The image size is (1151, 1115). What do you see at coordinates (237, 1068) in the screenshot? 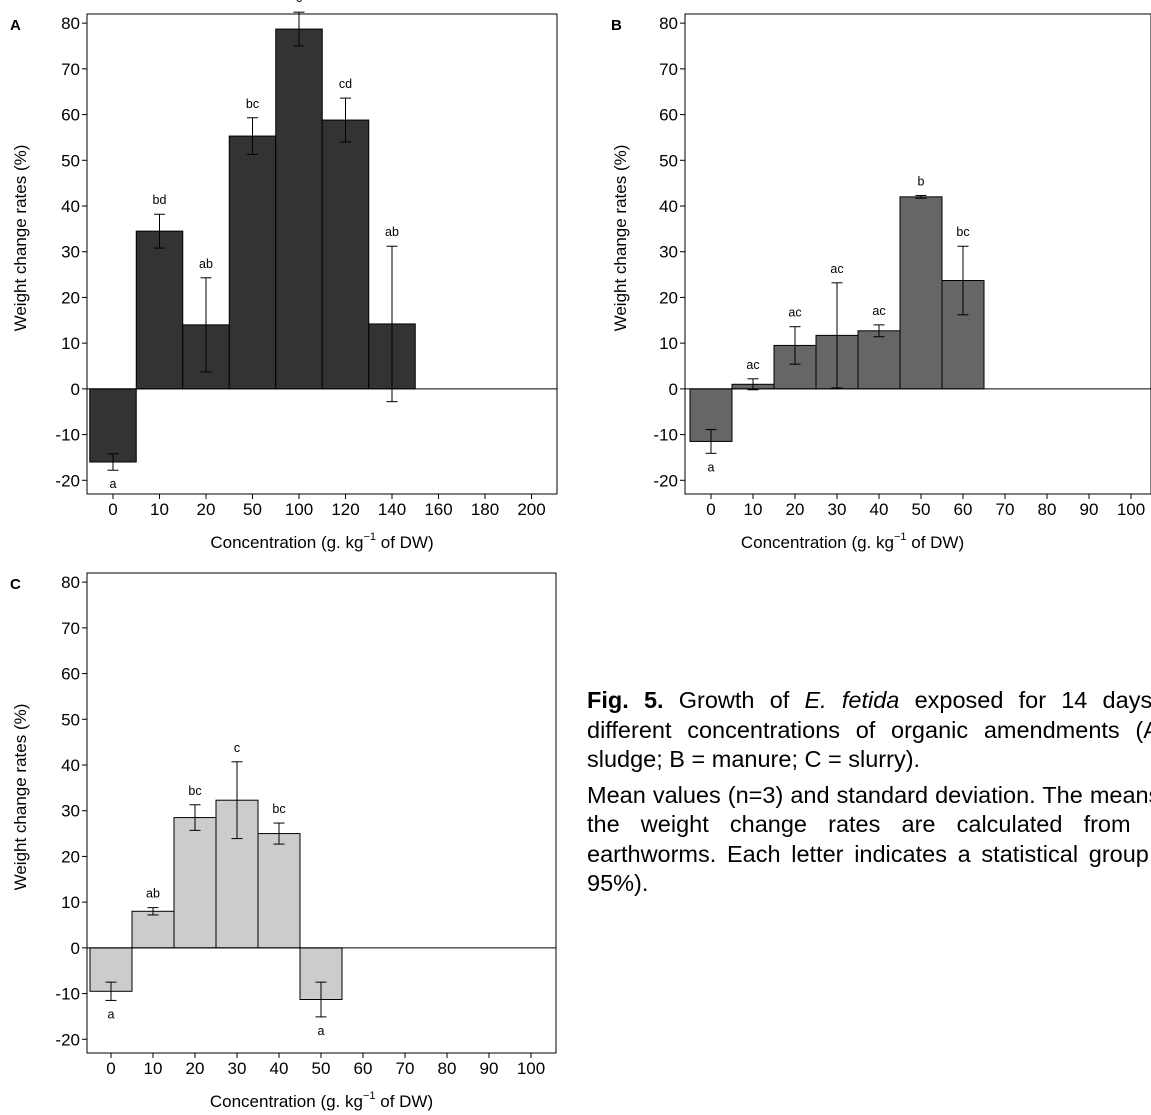
I see `x-tick-label: 30` at bounding box center [237, 1068].